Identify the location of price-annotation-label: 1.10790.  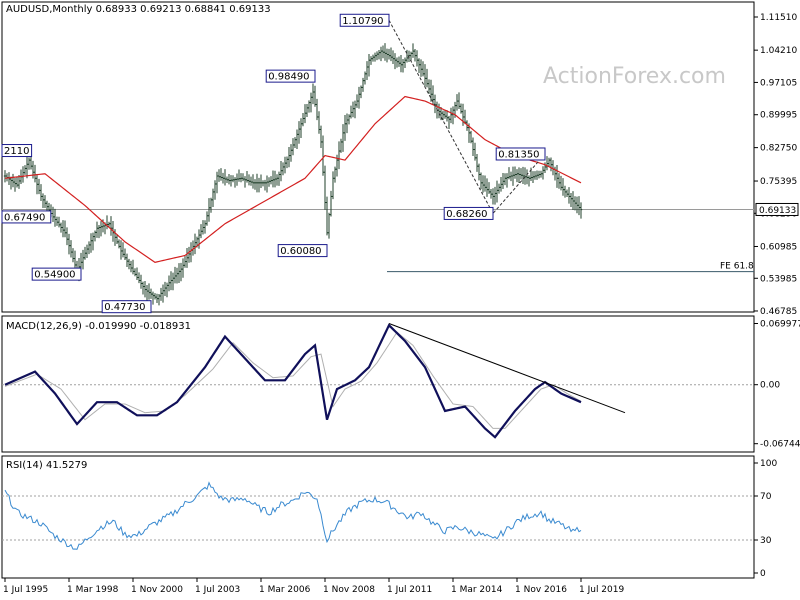
(362, 21).